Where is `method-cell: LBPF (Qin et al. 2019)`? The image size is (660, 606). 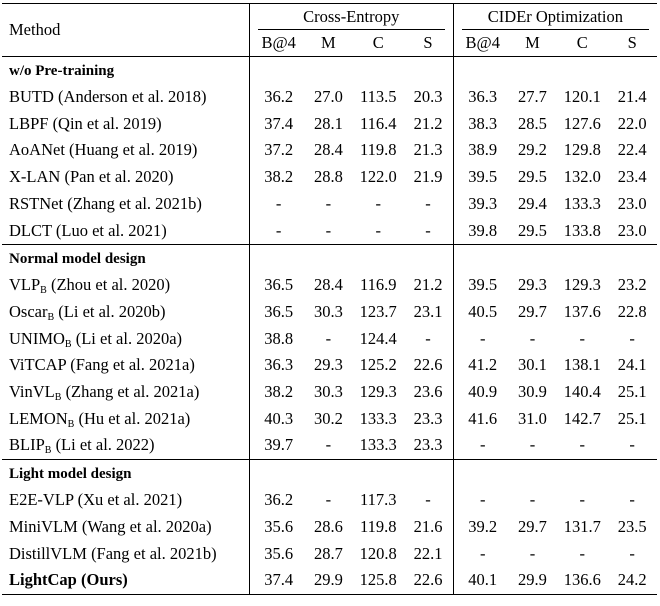
method-cell: LBPF (Qin et al. 2019) is located at coordinates (125, 124).